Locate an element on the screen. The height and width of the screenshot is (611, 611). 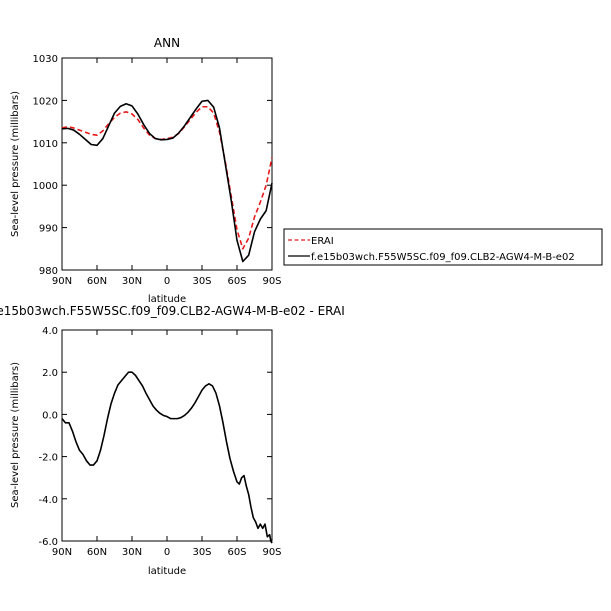
bottom-ytick-label: 2.0 is located at coordinates (50, 373).